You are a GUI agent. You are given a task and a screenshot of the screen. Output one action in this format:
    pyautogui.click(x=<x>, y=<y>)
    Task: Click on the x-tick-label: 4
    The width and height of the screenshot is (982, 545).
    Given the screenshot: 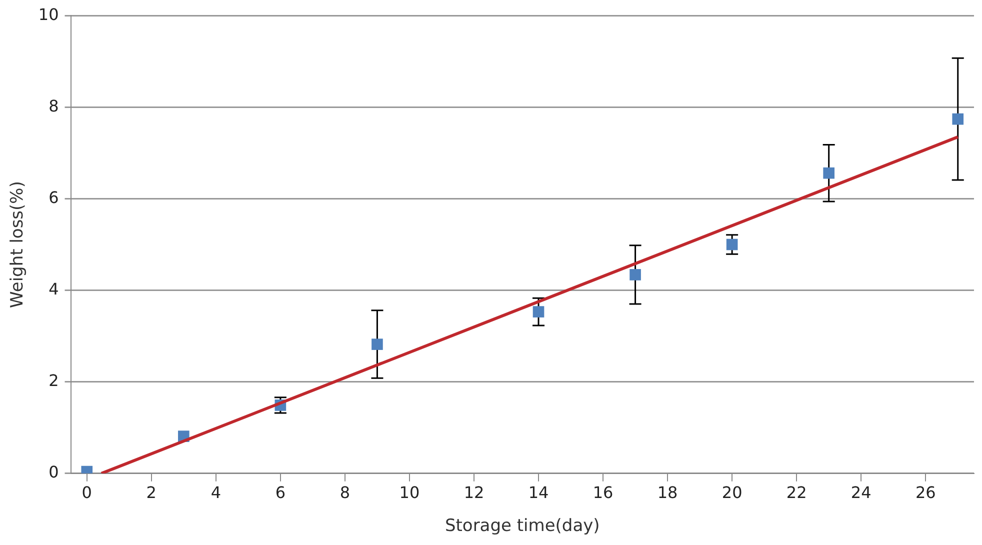 What is the action you would take?
    pyautogui.click(x=216, y=492)
    